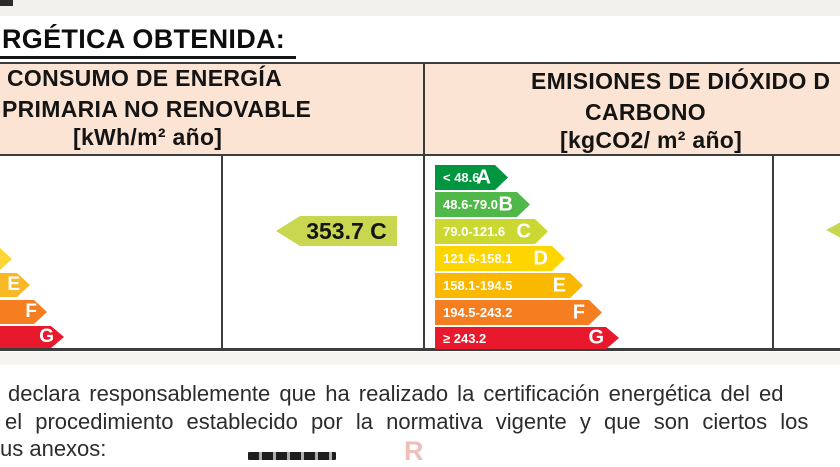  Describe the element at coordinates (474, 231) in the screenshot. I see `emisiones-scale-range-c: 79.0-121.6` at that location.